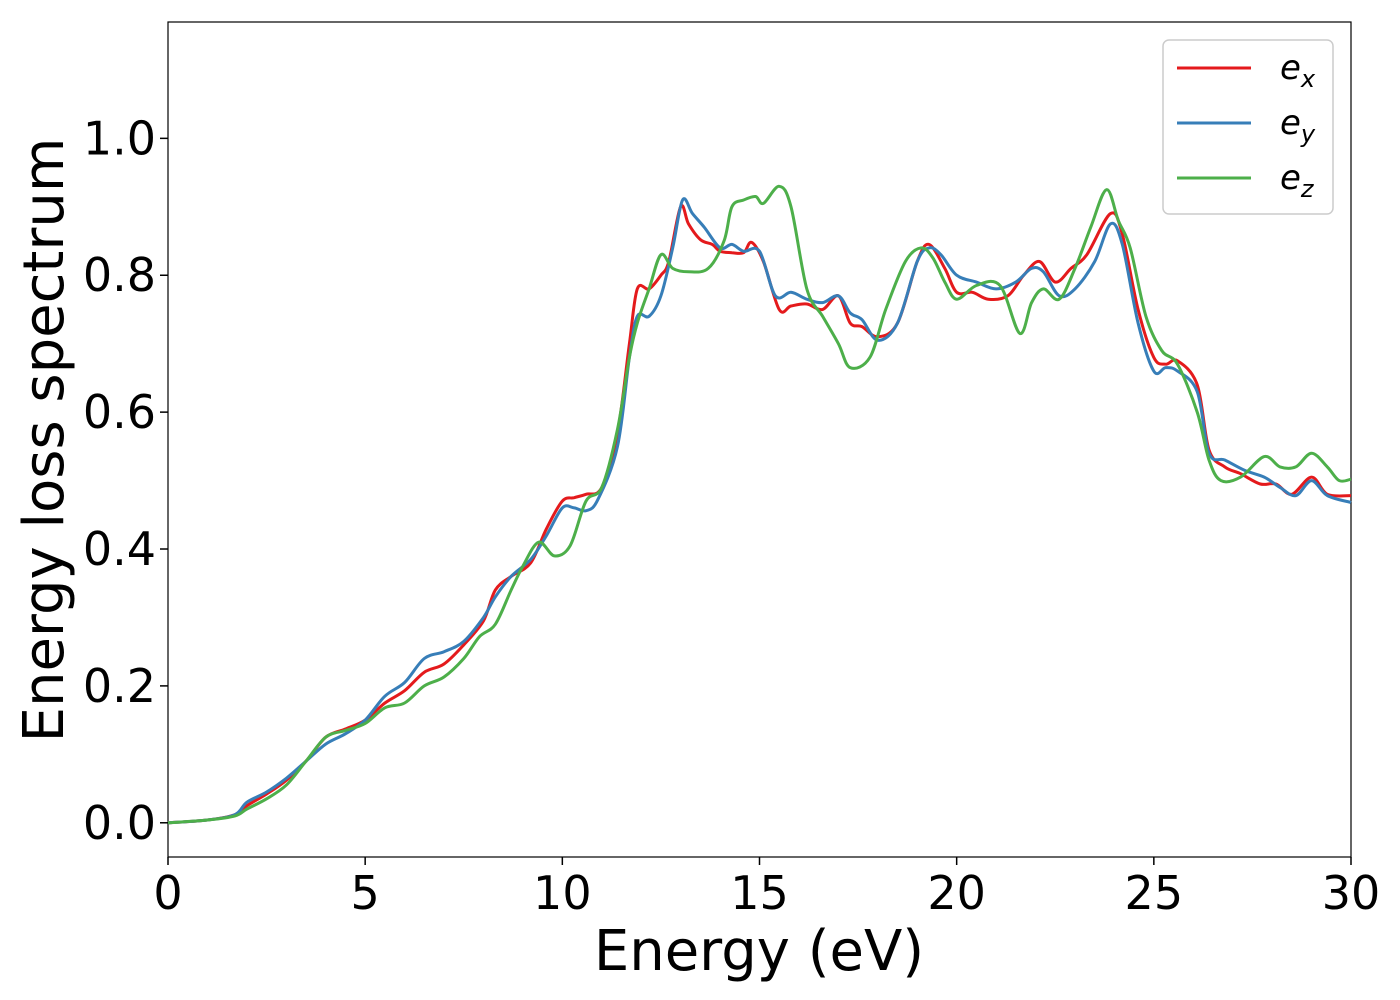 The height and width of the screenshot is (1000, 1400). I want to click on x-tick-label: 20, so click(956, 893).